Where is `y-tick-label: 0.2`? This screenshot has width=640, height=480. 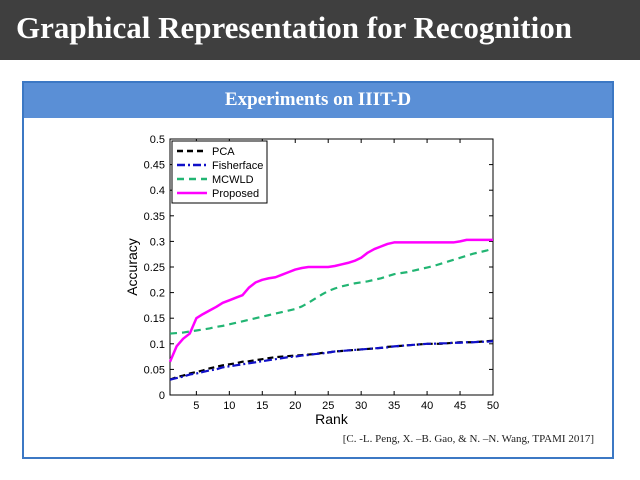 y-tick-label: 0.2 is located at coordinates (157, 294).